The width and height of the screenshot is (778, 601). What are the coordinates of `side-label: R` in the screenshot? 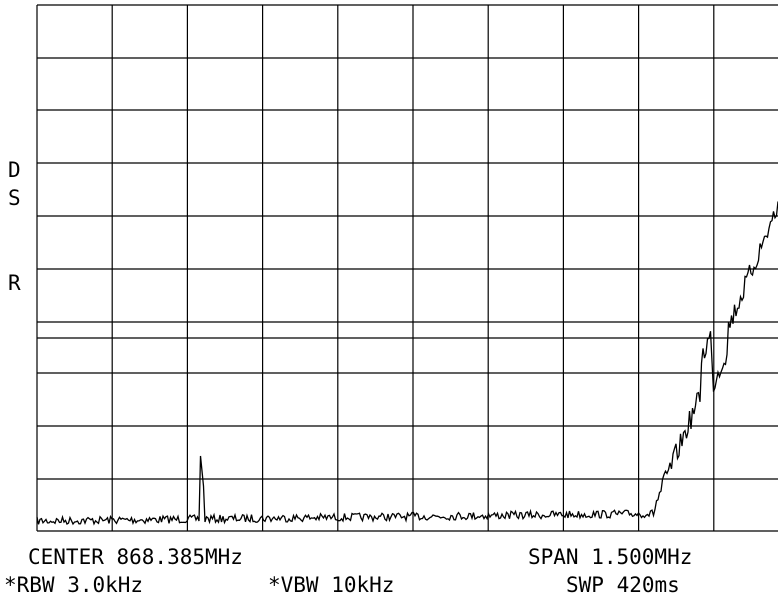 It's located at (14, 283).